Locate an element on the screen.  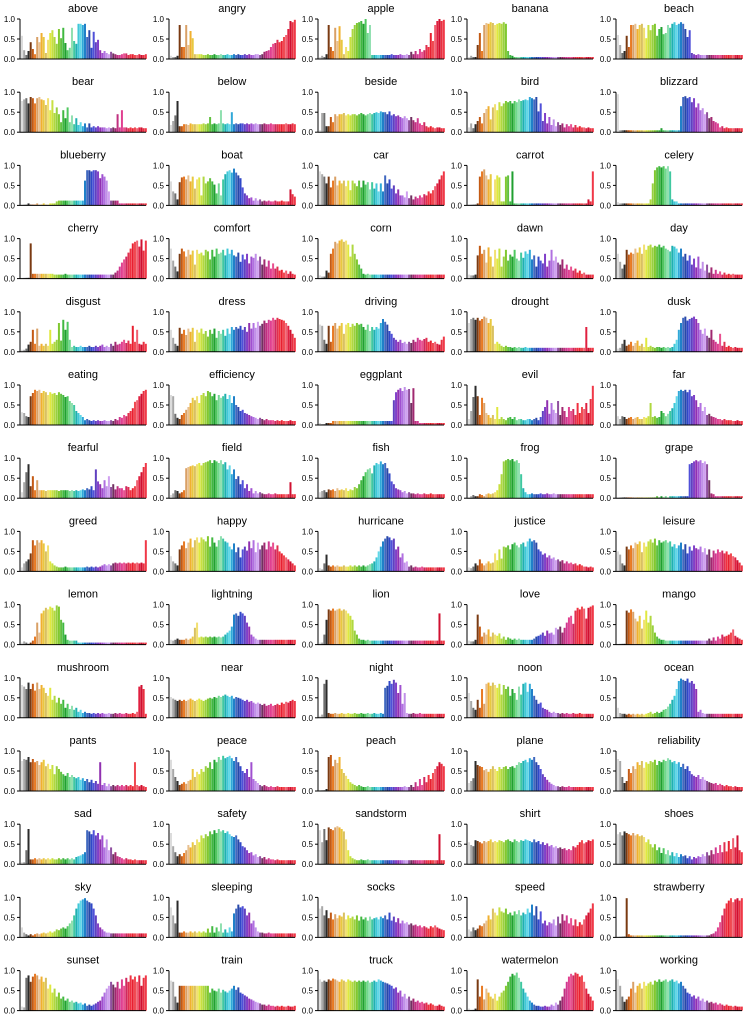
y-tick-label: 0.5 is located at coordinates (10, 39).